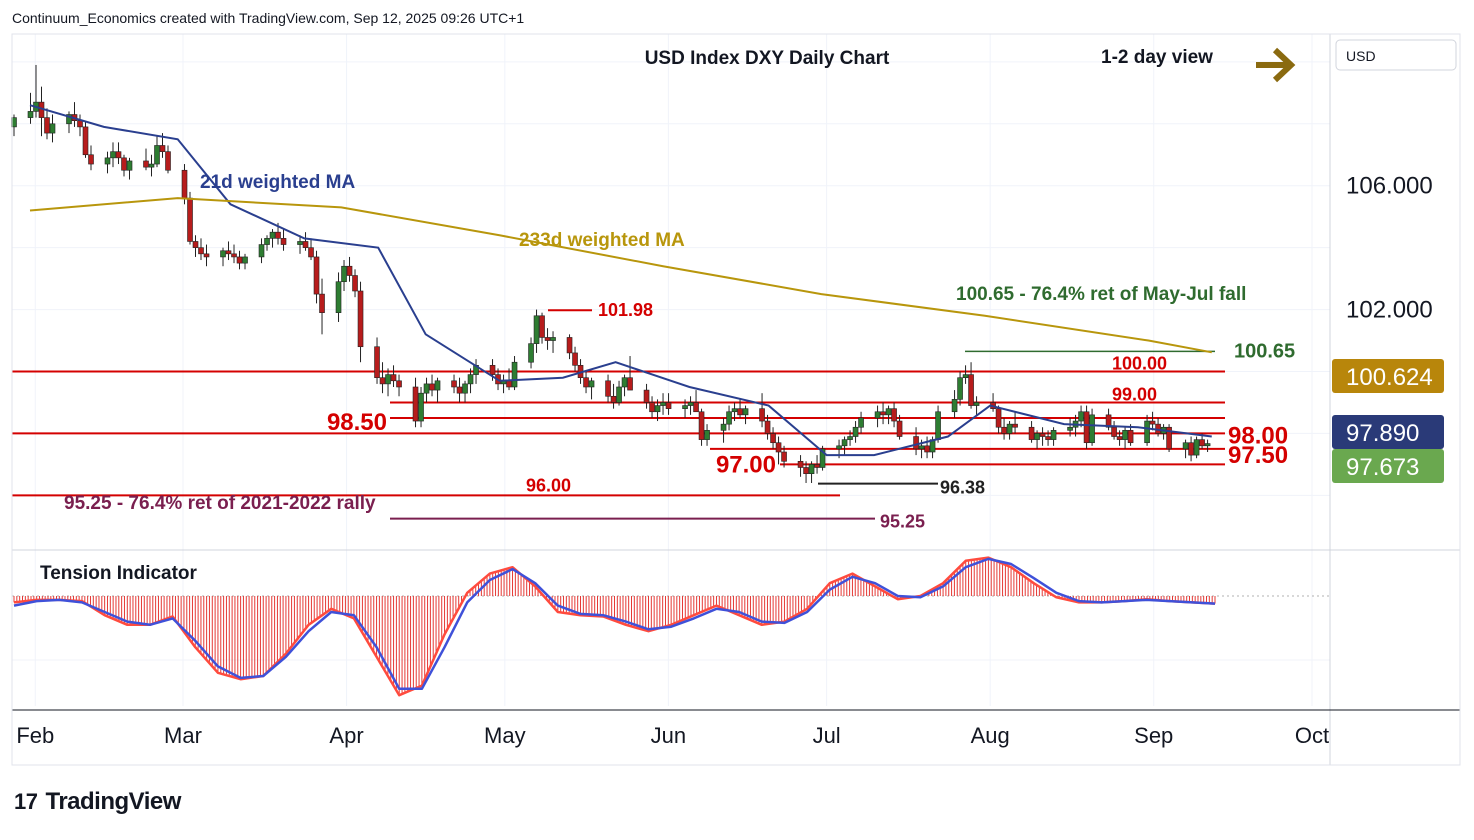 The height and width of the screenshot is (840, 1474). I want to click on x-tick-label: Mar, so click(183, 735).